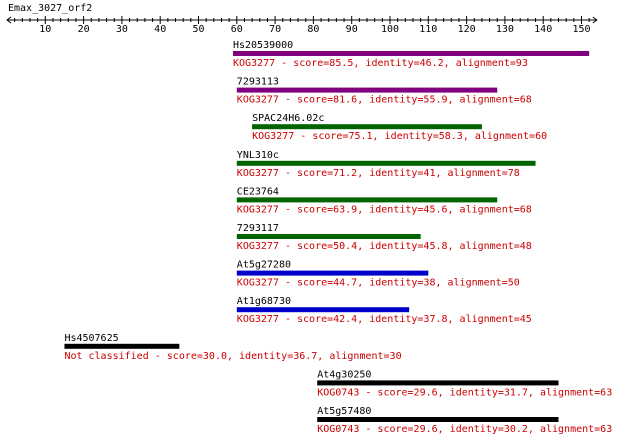 This screenshot has height=437, width=620. I want to click on hit-name: 7293113, so click(258, 82).